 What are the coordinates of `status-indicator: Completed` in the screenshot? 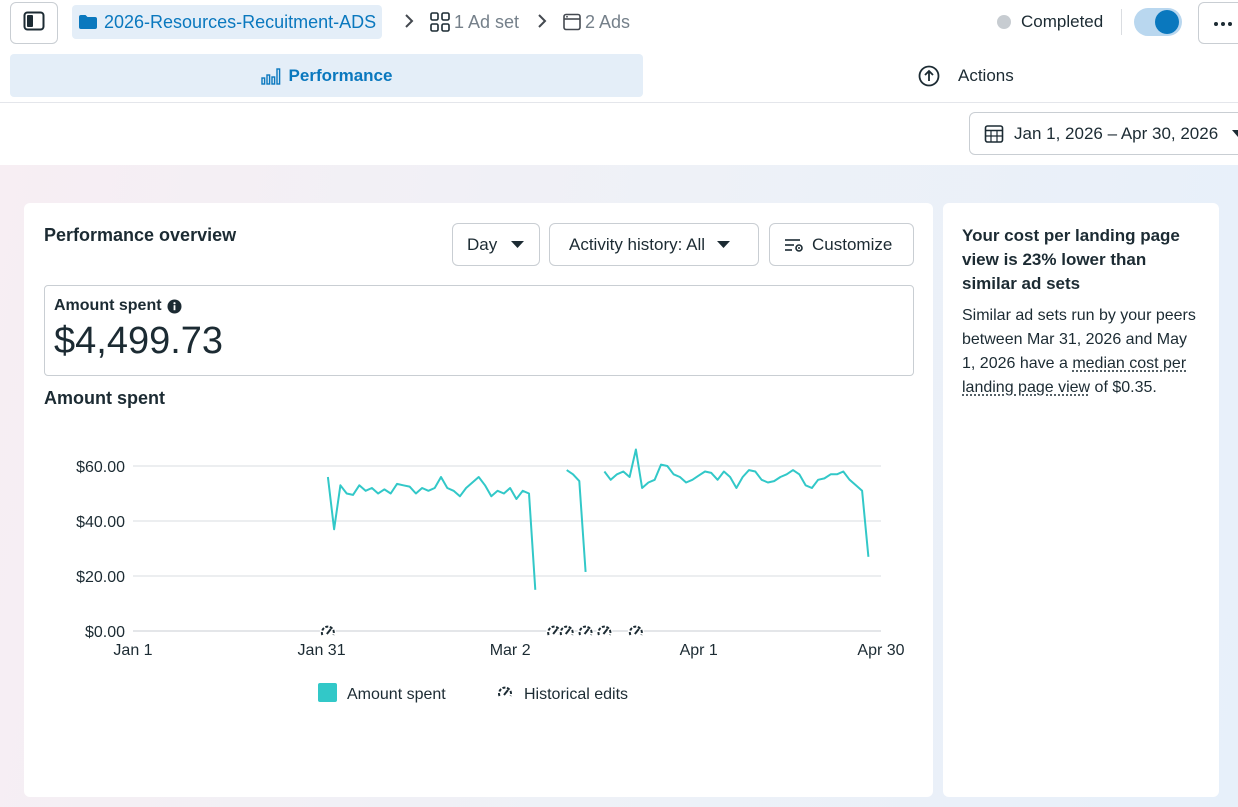 It's located at (1050, 22).